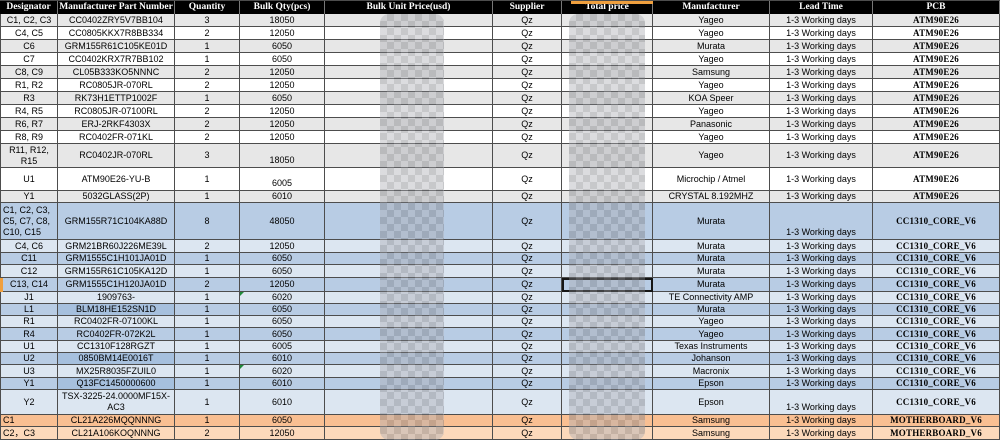 This screenshot has height=440, width=1000. Describe the element at coordinates (116, 384) in the screenshot. I see `cell-part_number: Q13FC1450000600` at that location.